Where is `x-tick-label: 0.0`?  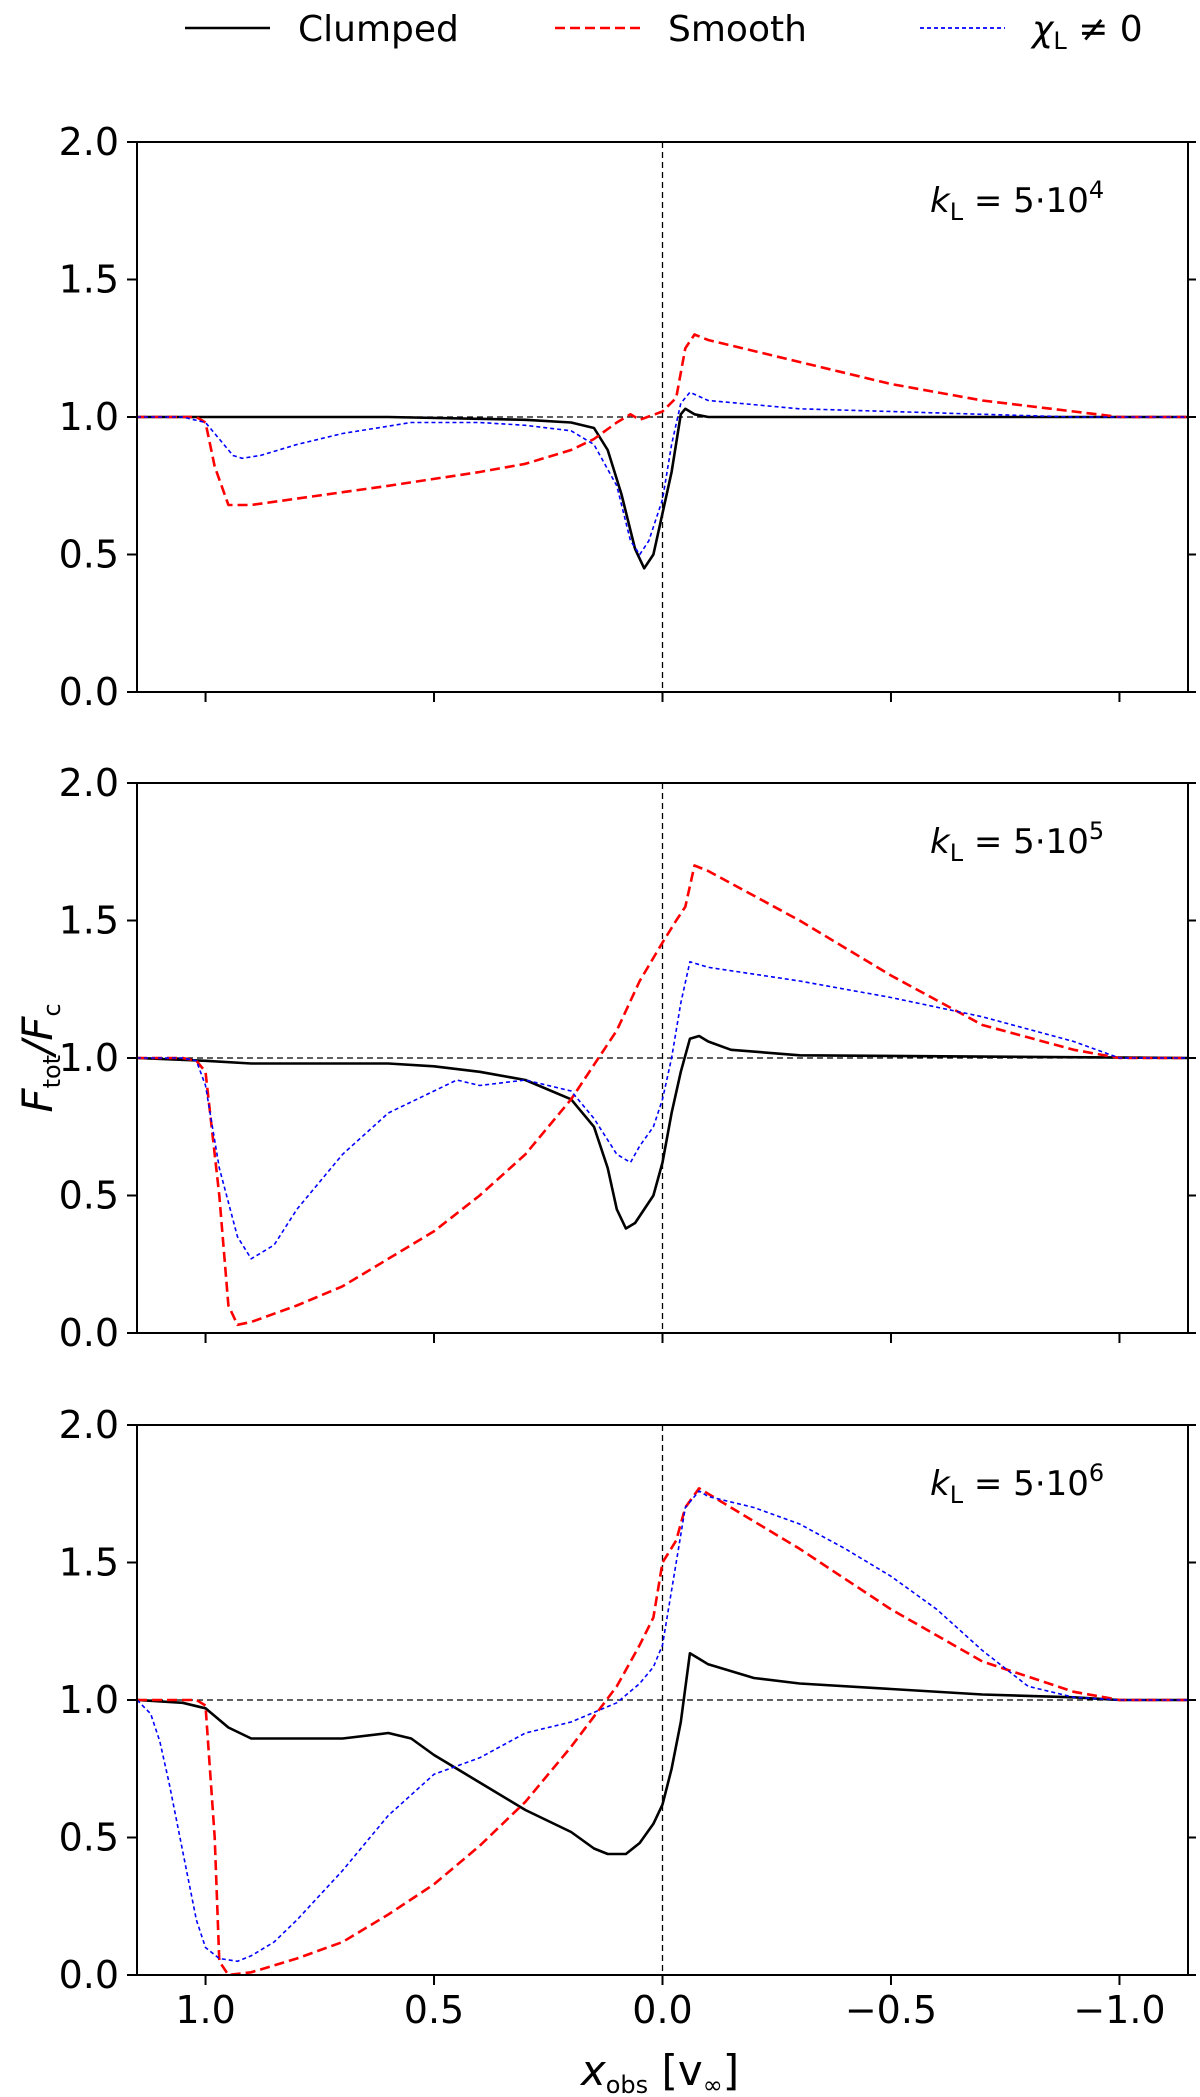
x-tick-label: 0.0 is located at coordinates (662, 2010).